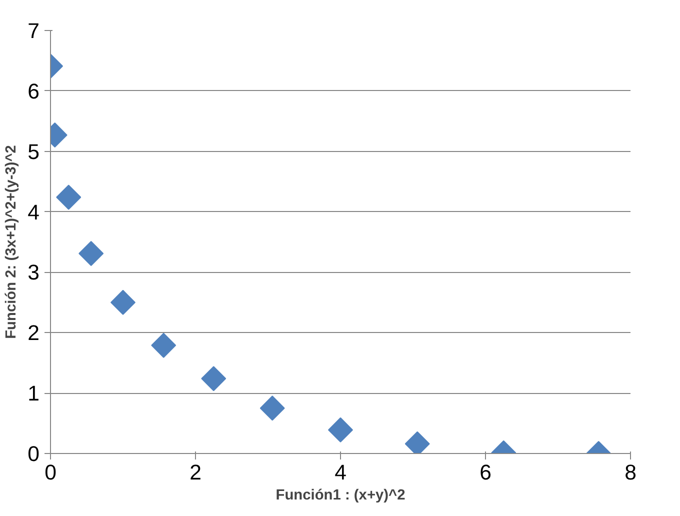 The image size is (680, 516). I want to click on x-tick-label: 4, so click(340, 472).